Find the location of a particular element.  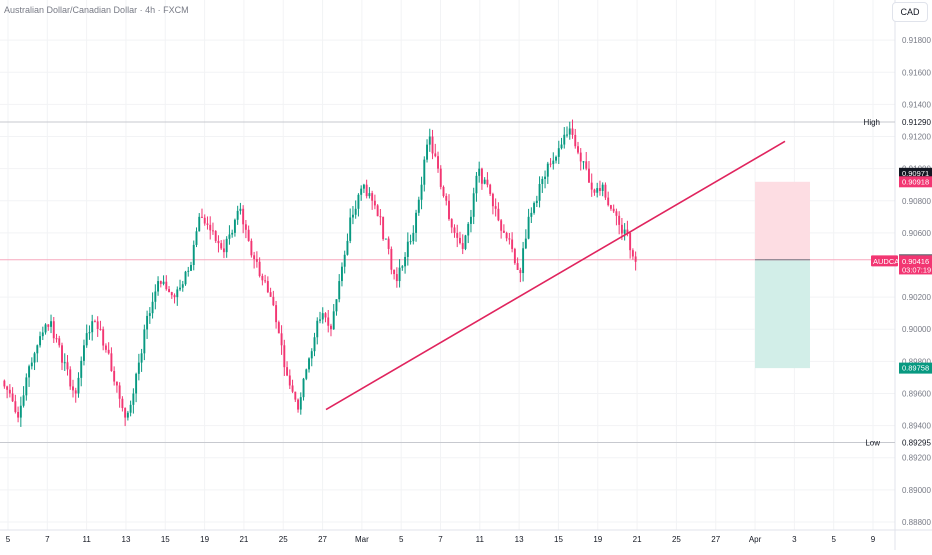

y-tick-label: 0.91400 is located at coordinates (916, 104).